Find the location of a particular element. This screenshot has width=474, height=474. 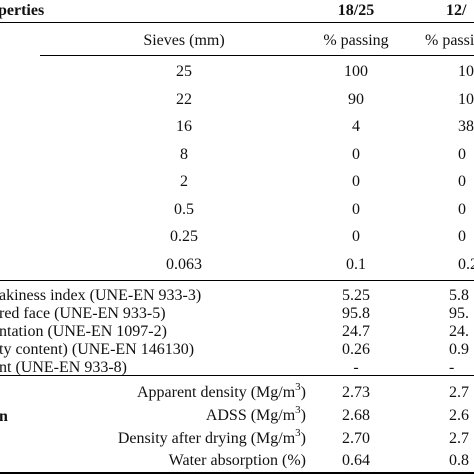

sieve-passing-1: 4 is located at coordinates (356, 126).